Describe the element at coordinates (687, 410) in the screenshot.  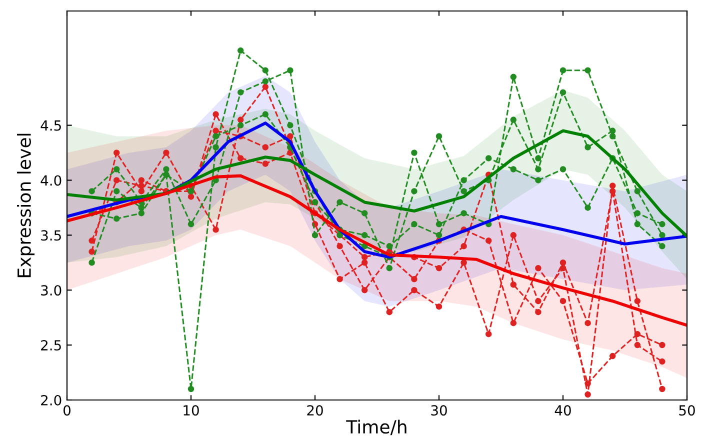
I see `x-tick-label: 50` at that location.